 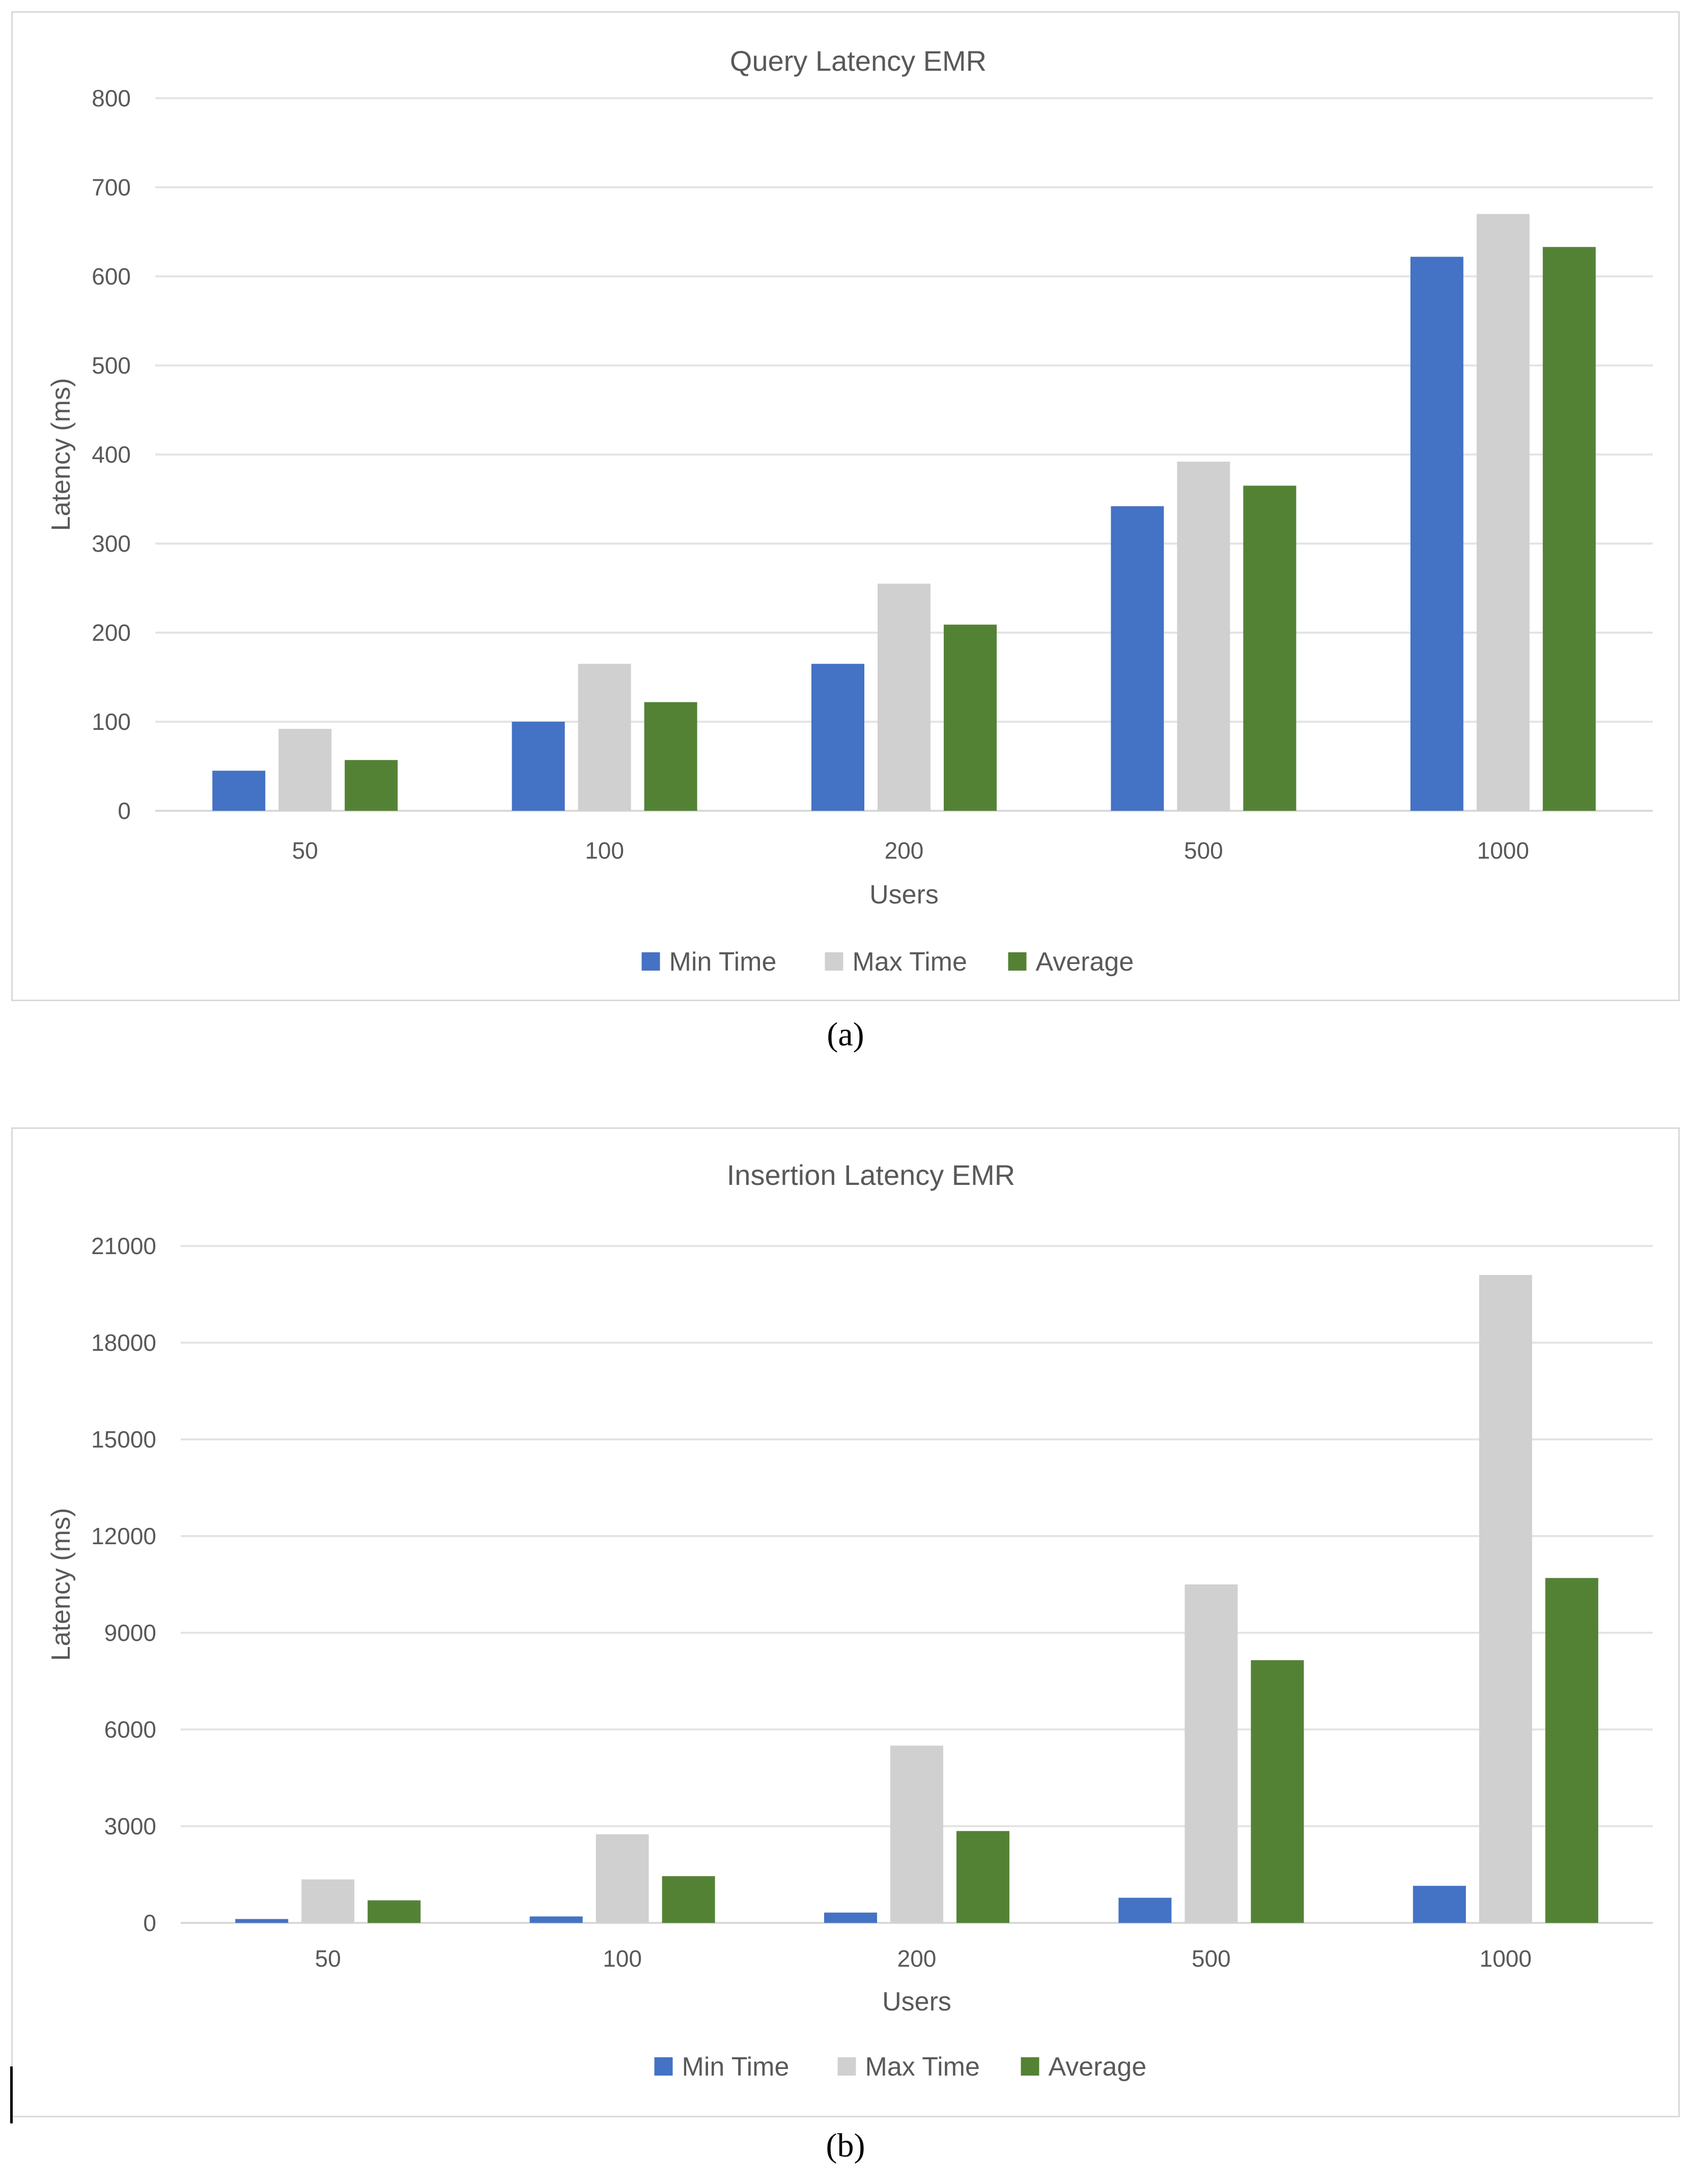 What do you see at coordinates (111, 365) in the screenshot?
I see `y-tick-label: 500` at bounding box center [111, 365].